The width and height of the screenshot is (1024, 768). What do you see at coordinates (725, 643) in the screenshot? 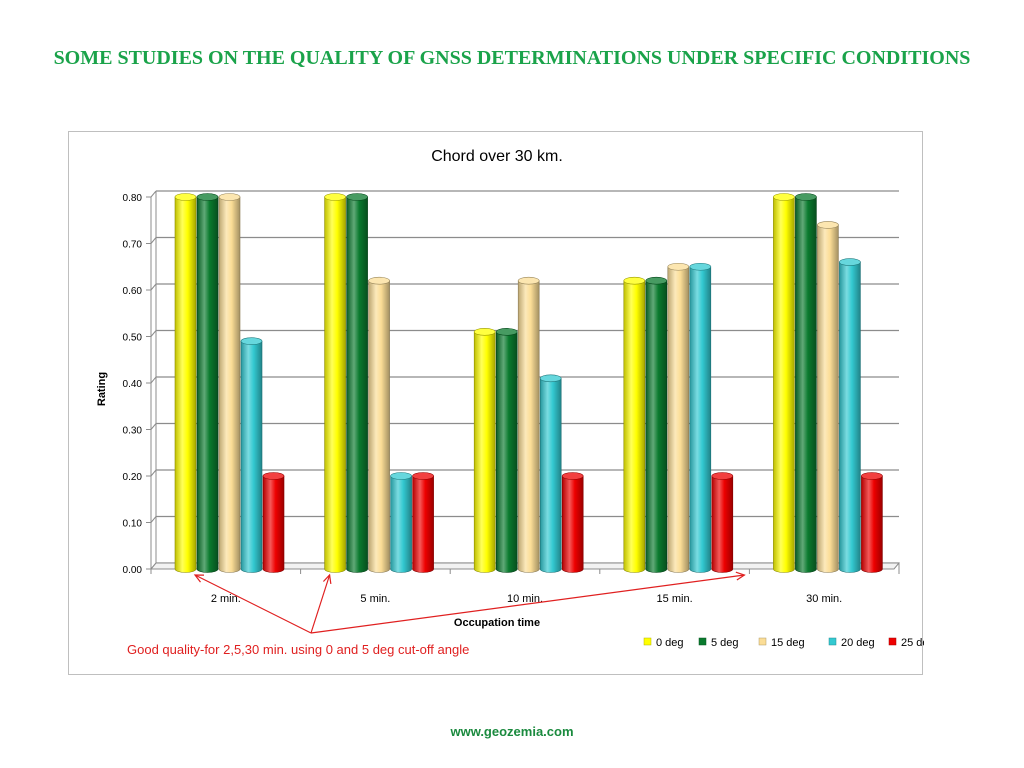
I see `legend-label: 5 deg` at bounding box center [725, 643].